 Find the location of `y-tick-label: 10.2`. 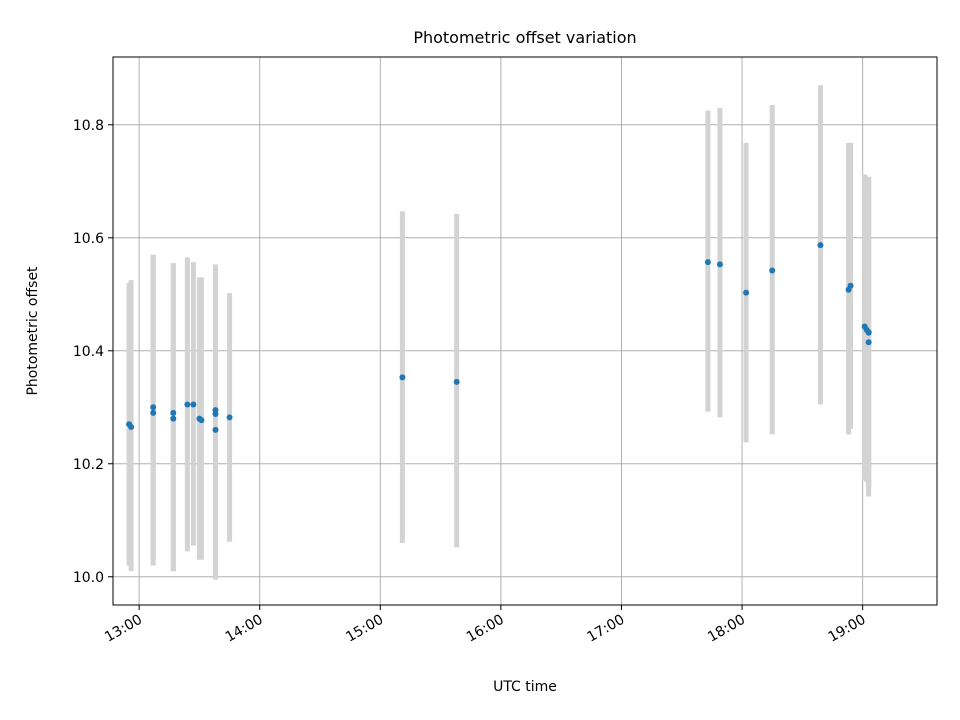

y-tick-label: 10.2 is located at coordinates (88, 465).